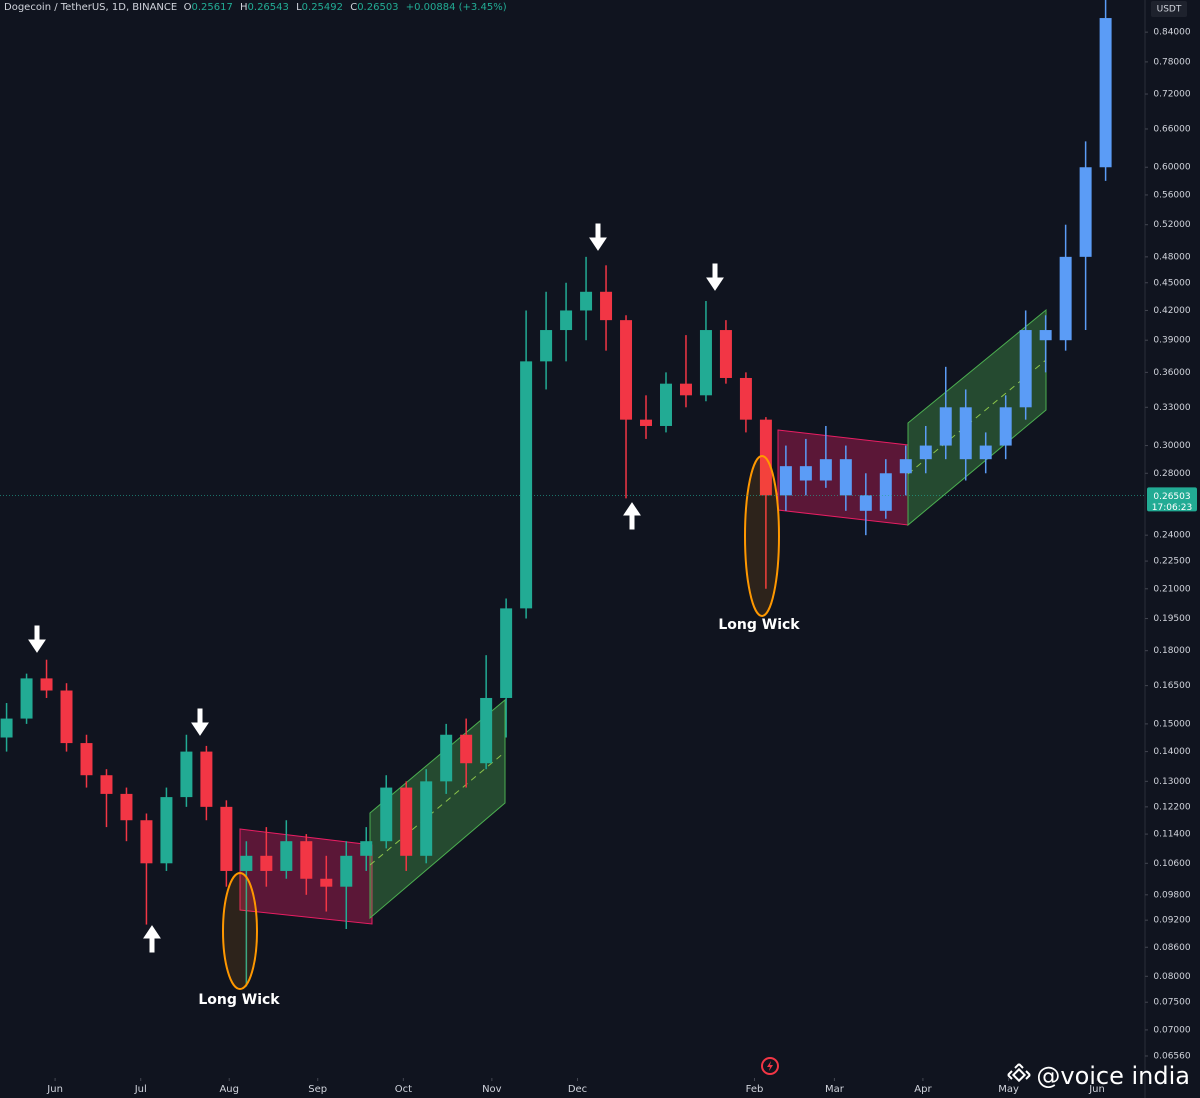 The height and width of the screenshot is (1098, 1200). What do you see at coordinates (1171, 1056) in the screenshot?
I see `y-tick-label: 0.06560` at bounding box center [1171, 1056].